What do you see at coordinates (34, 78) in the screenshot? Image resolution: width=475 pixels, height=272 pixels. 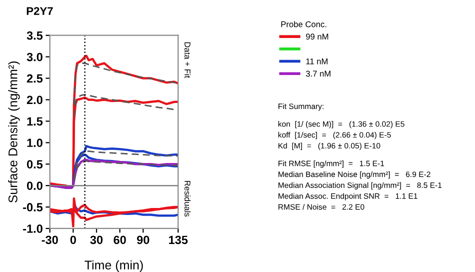 I see `y-tick-label: 2.5` at bounding box center [34, 78].